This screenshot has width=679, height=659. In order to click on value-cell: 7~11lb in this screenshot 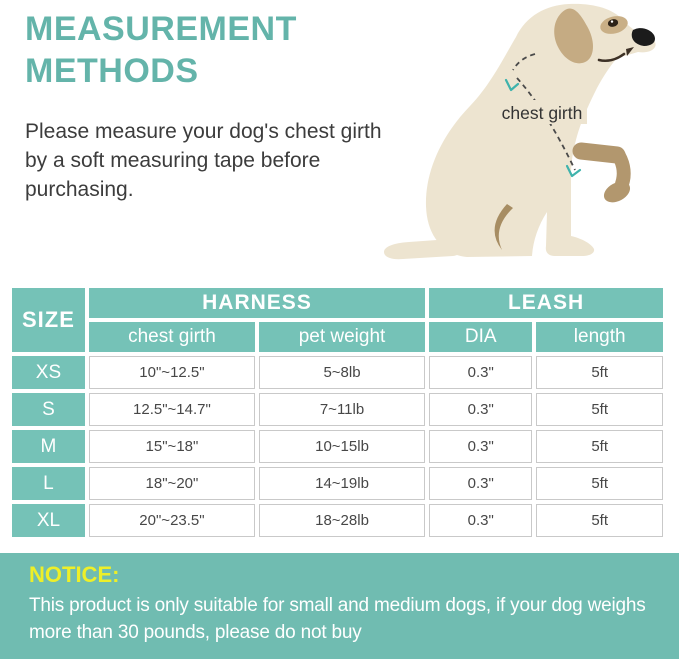, I will do `click(342, 409)`.